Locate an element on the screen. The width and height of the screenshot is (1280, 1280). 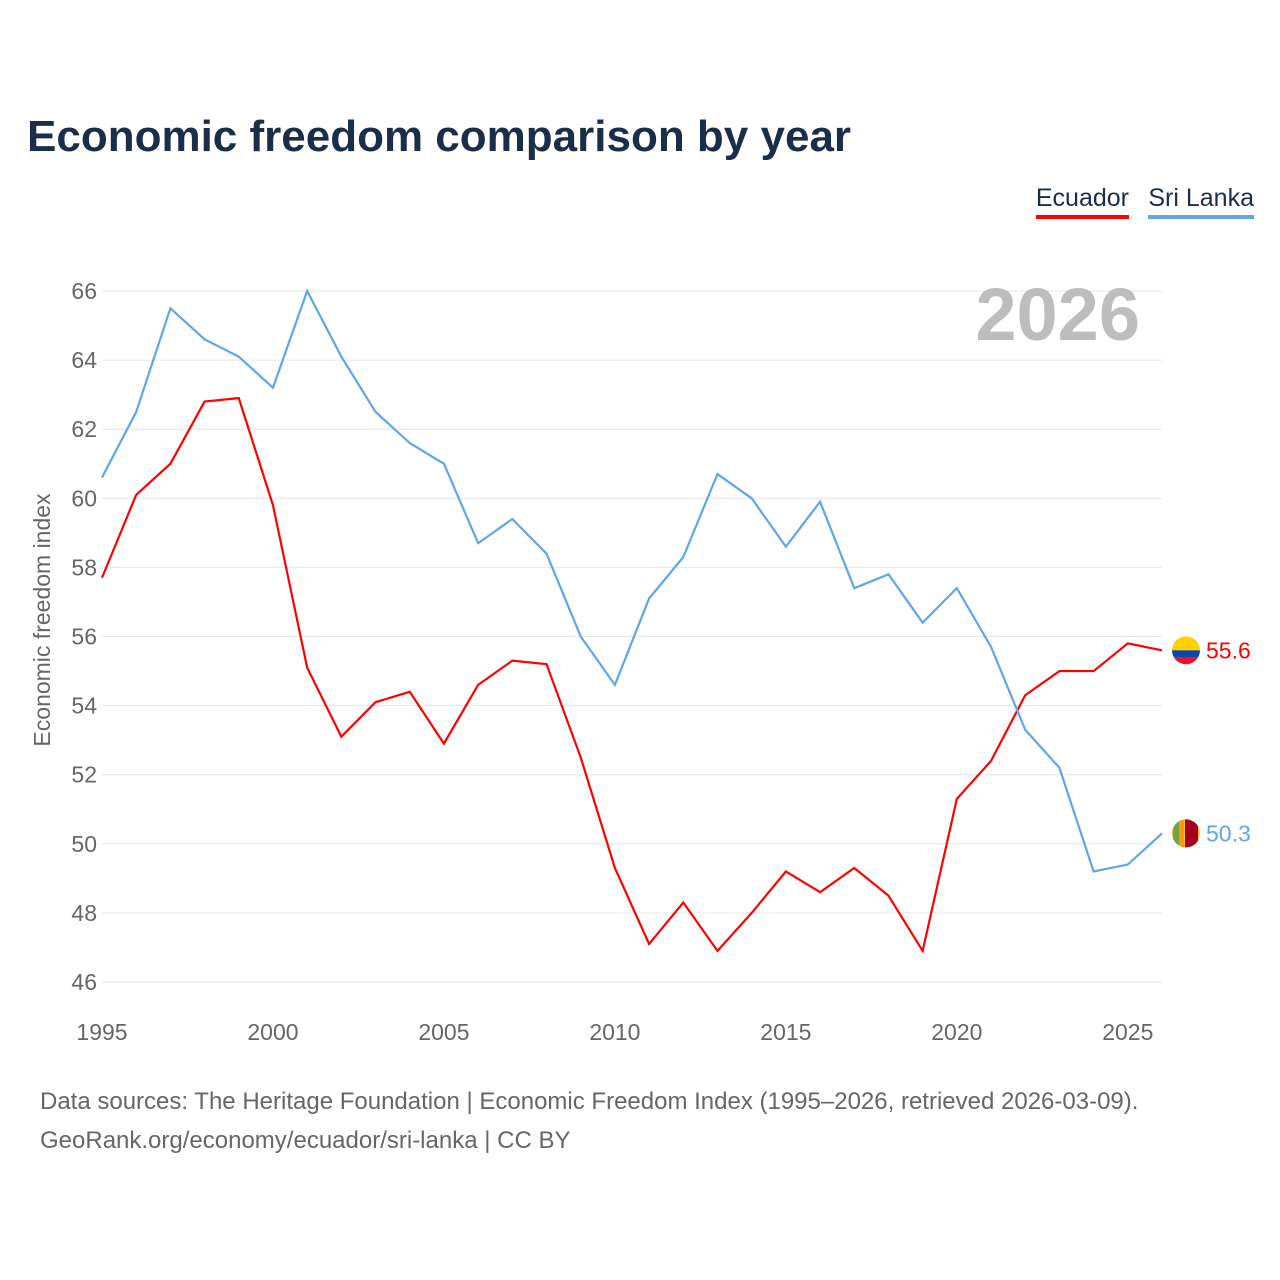
year-watermark: 2026 is located at coordinates (1057, 314).